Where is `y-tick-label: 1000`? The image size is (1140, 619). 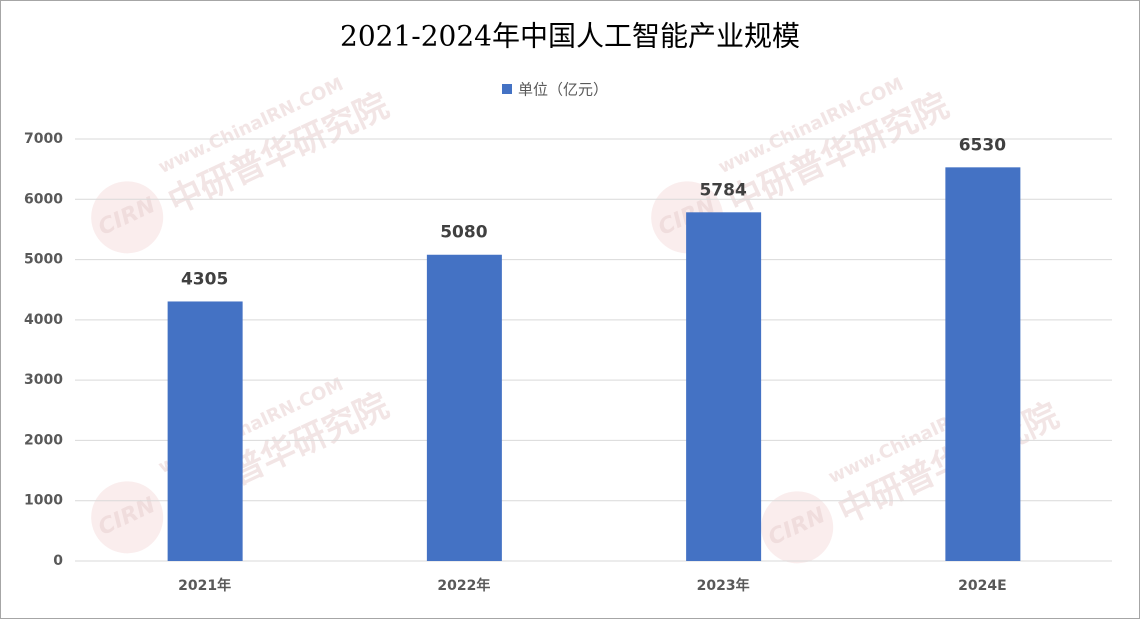
y-tick-label: 1000 is located at coordinates (43, 501).